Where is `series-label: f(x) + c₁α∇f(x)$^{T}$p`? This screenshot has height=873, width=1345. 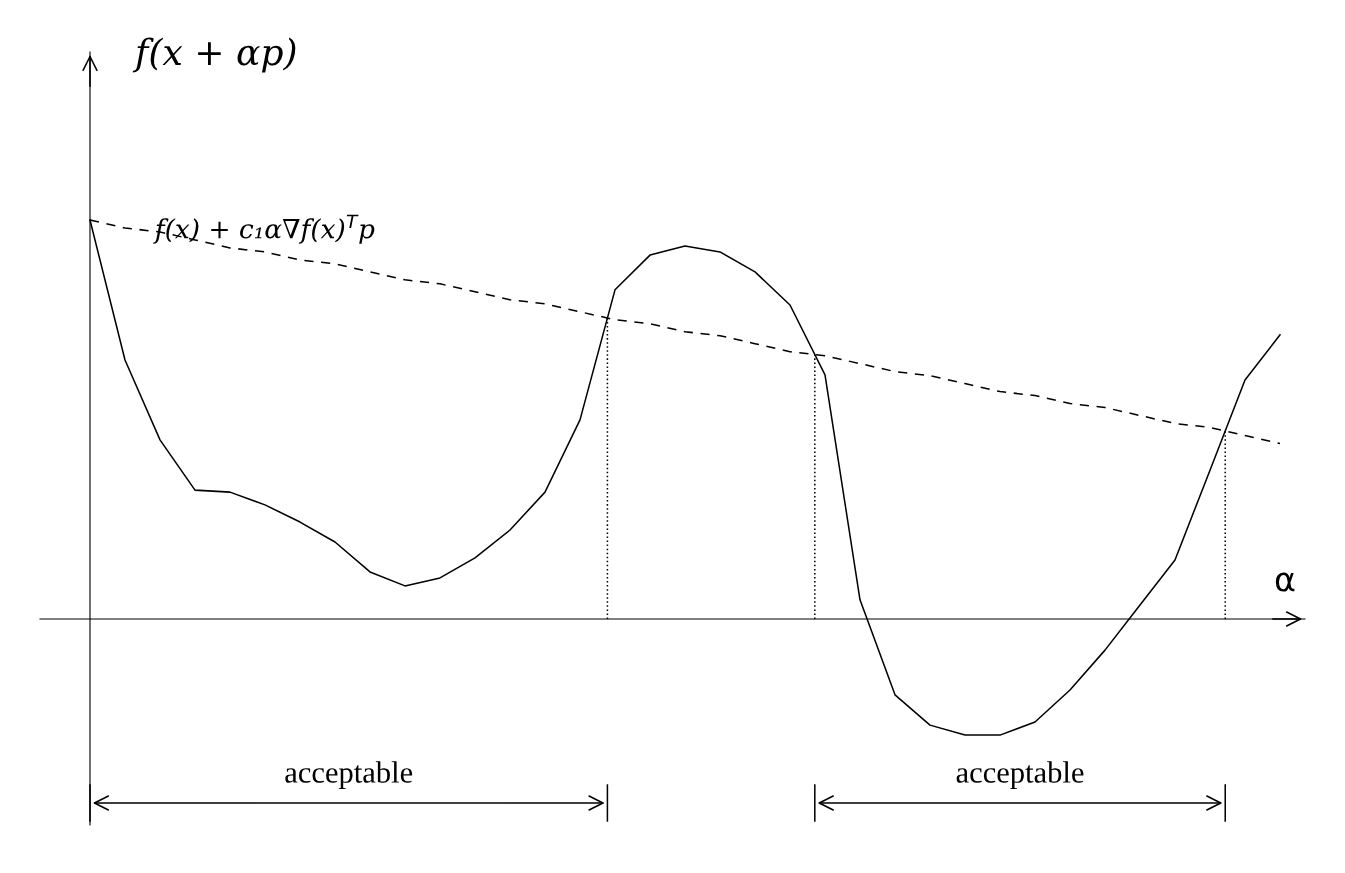
series-label: f(x) + c₁α∇f(x)$^{T}$p is located at coordinates (264, 229).